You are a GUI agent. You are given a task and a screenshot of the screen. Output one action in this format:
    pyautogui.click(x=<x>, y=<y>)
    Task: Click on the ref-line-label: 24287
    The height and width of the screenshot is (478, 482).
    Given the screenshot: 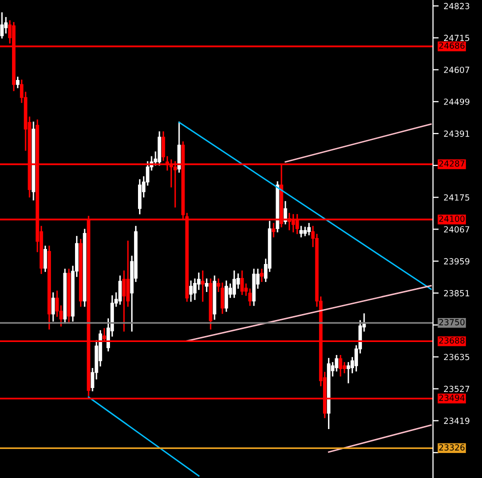 What is the action you would take?
    pyautogui.click(x=451, y=163)
    